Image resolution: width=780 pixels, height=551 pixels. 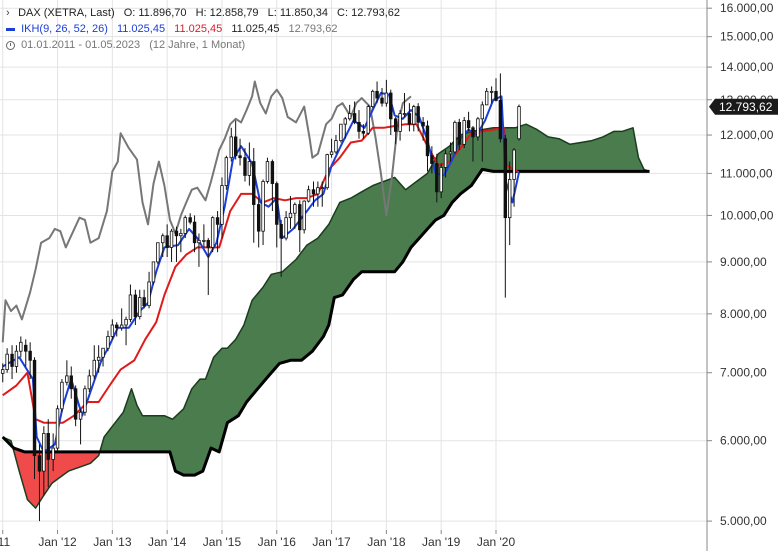 What do you see at coordinates (386, 542) in the screenshot?
I see `x-tick-label: Jan '18` at bounding box center [386, 542].